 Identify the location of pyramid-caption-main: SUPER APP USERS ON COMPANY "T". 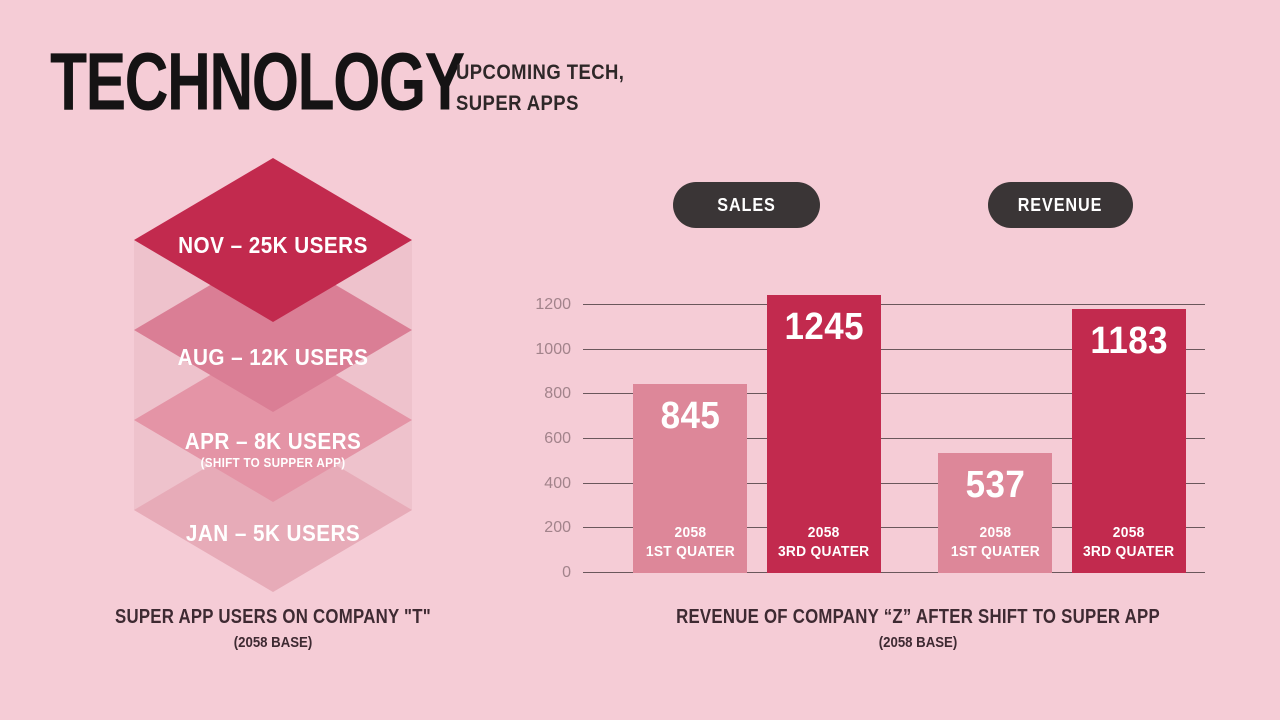
(273, 617).